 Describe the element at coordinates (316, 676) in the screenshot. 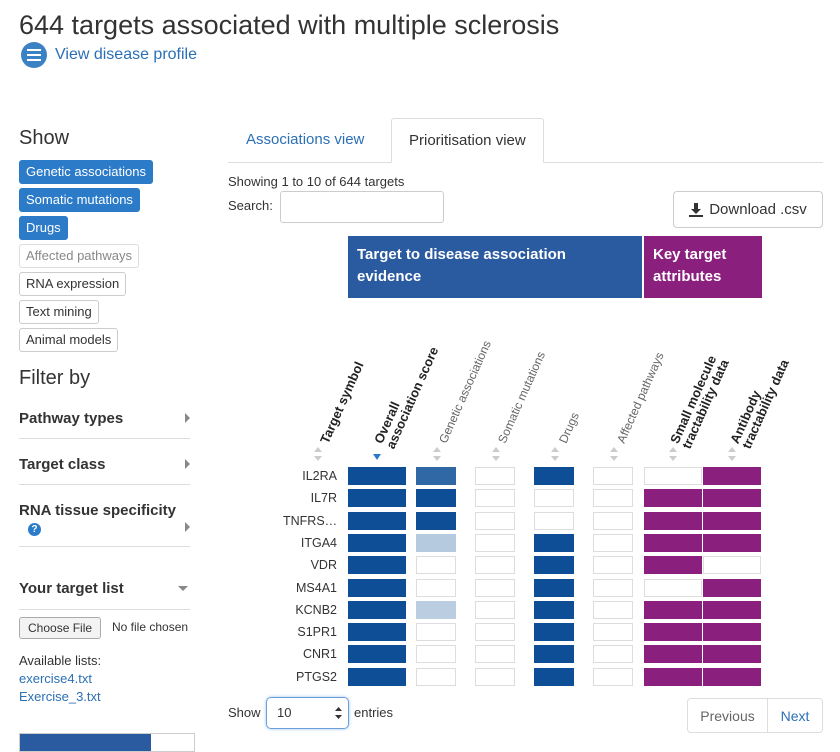

I see `row-target-symbol: PTGS2` at that location.